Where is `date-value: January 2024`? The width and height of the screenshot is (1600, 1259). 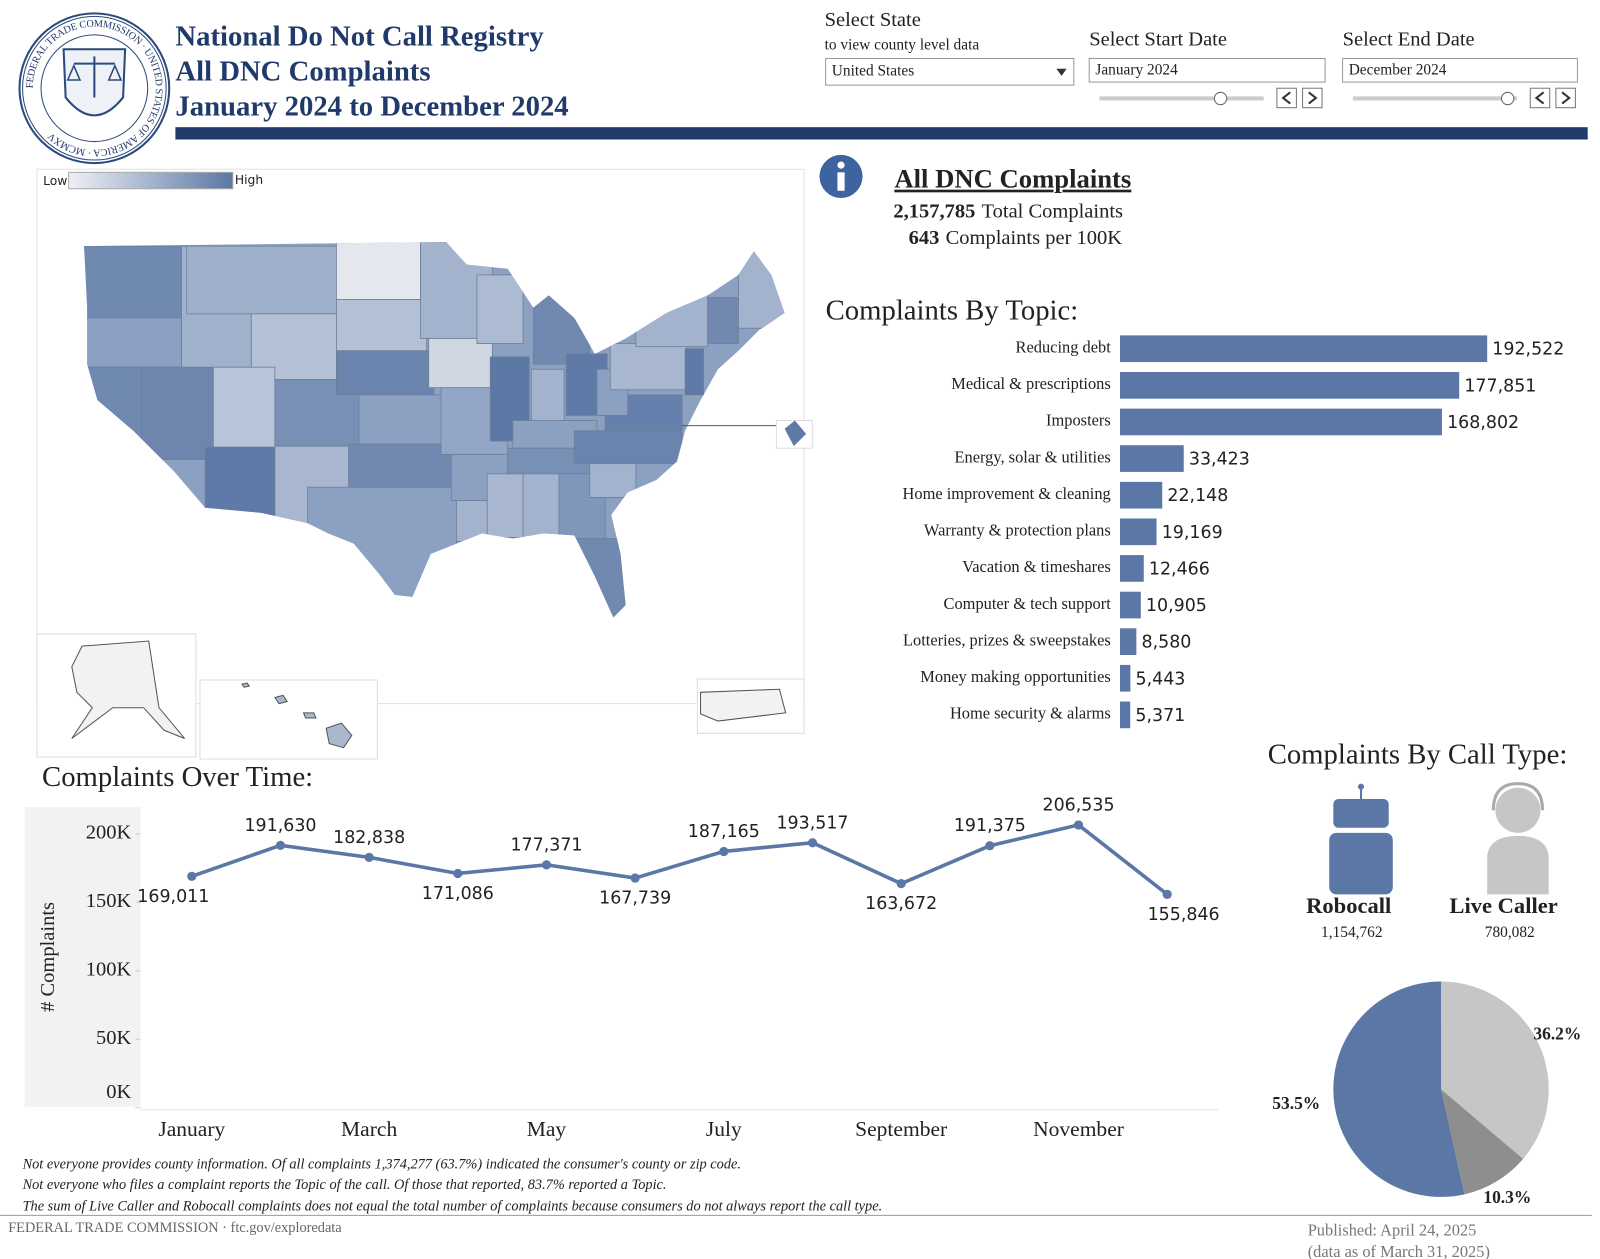
date-value: January 2024 is located at coordinates (1136, 69).